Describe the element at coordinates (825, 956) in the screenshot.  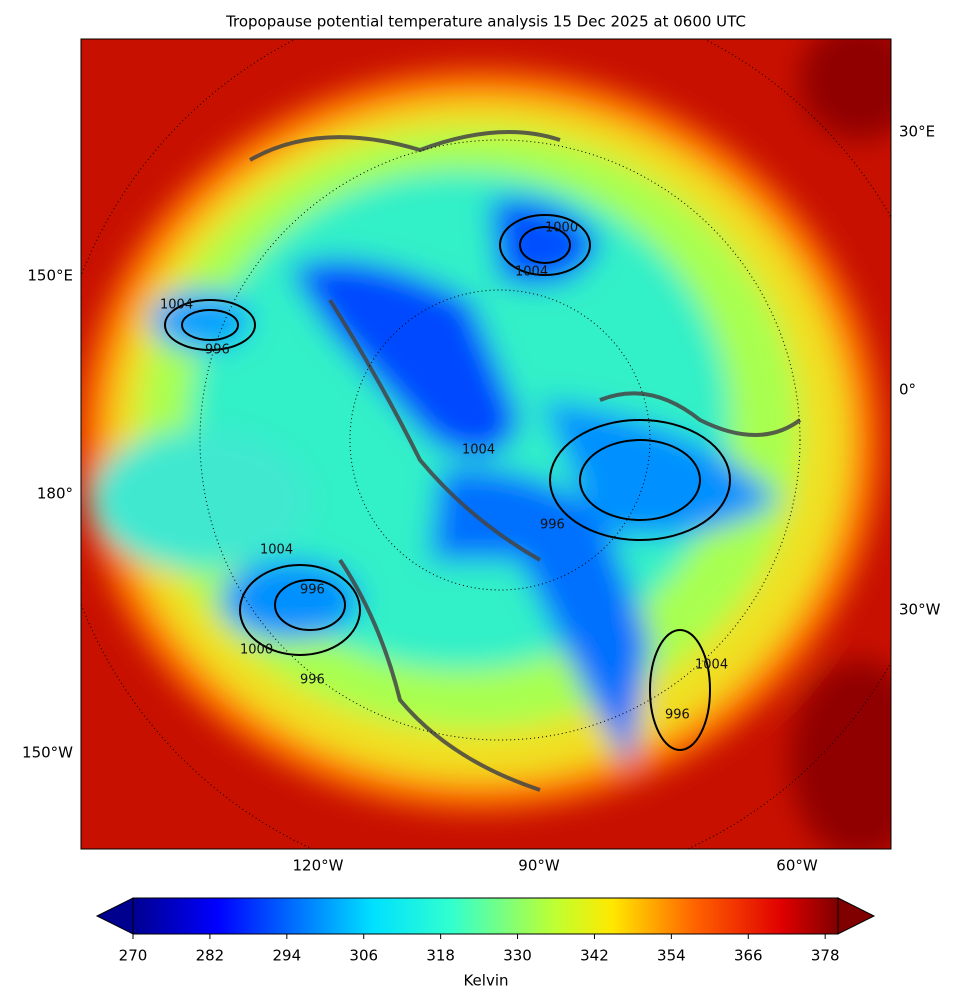
I see `colorbar-tick-label: 378` at that location.